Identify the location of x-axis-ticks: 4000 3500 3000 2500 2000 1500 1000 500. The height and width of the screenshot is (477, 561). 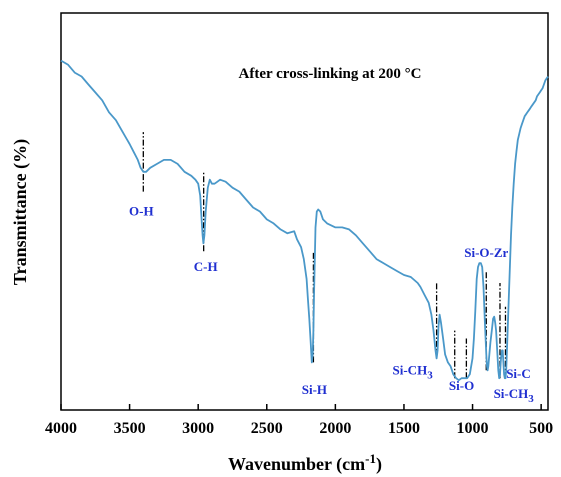
(299, 420).